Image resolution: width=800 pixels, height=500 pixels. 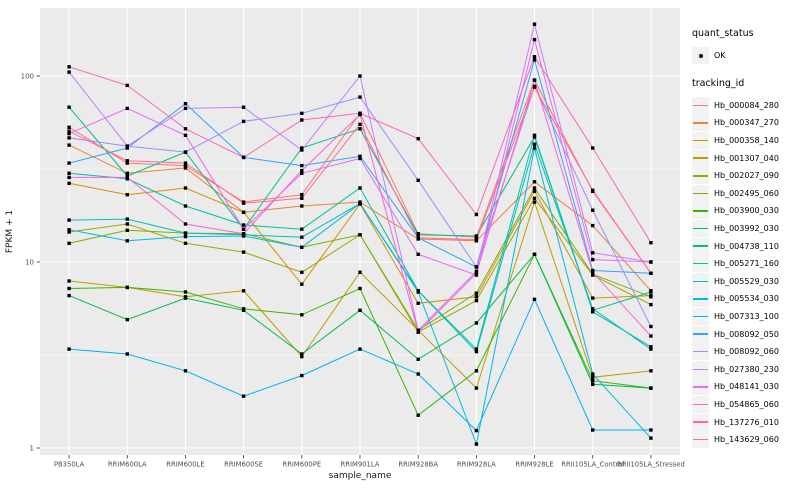 I want to click on y-tick-label: 1, so click(x=32, y=449).